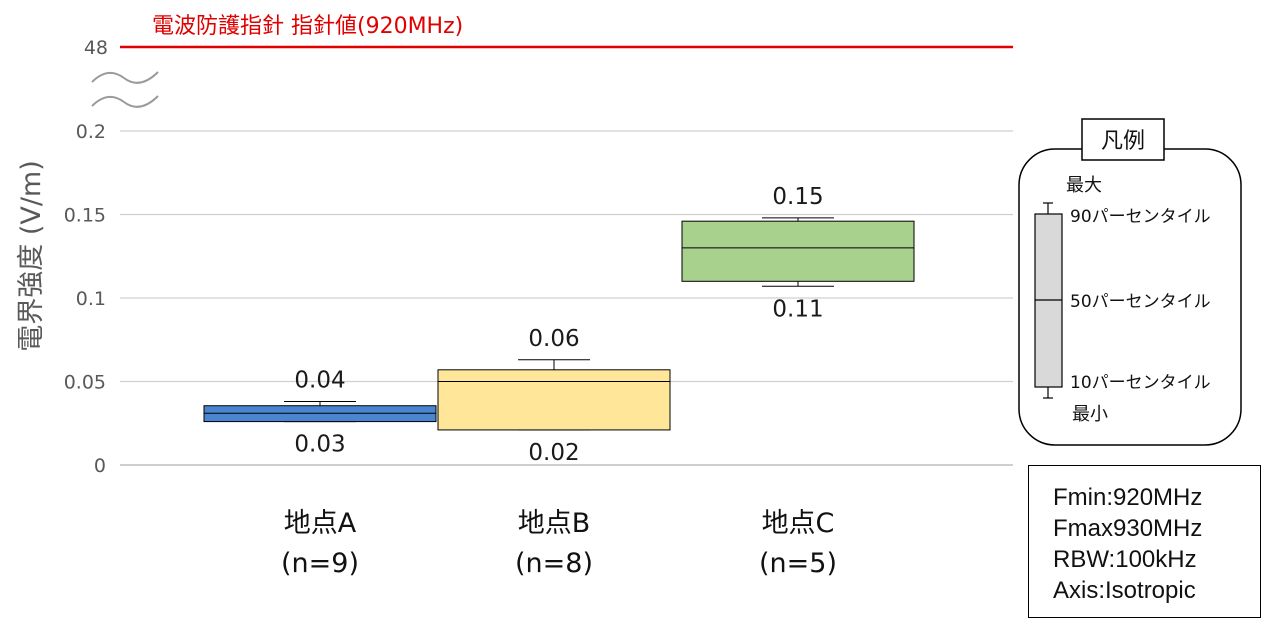  What do you see at coordinates (320, 523) in the screenshot?
I see `x-category-label: 地点A` at bounding box center [320, 523].